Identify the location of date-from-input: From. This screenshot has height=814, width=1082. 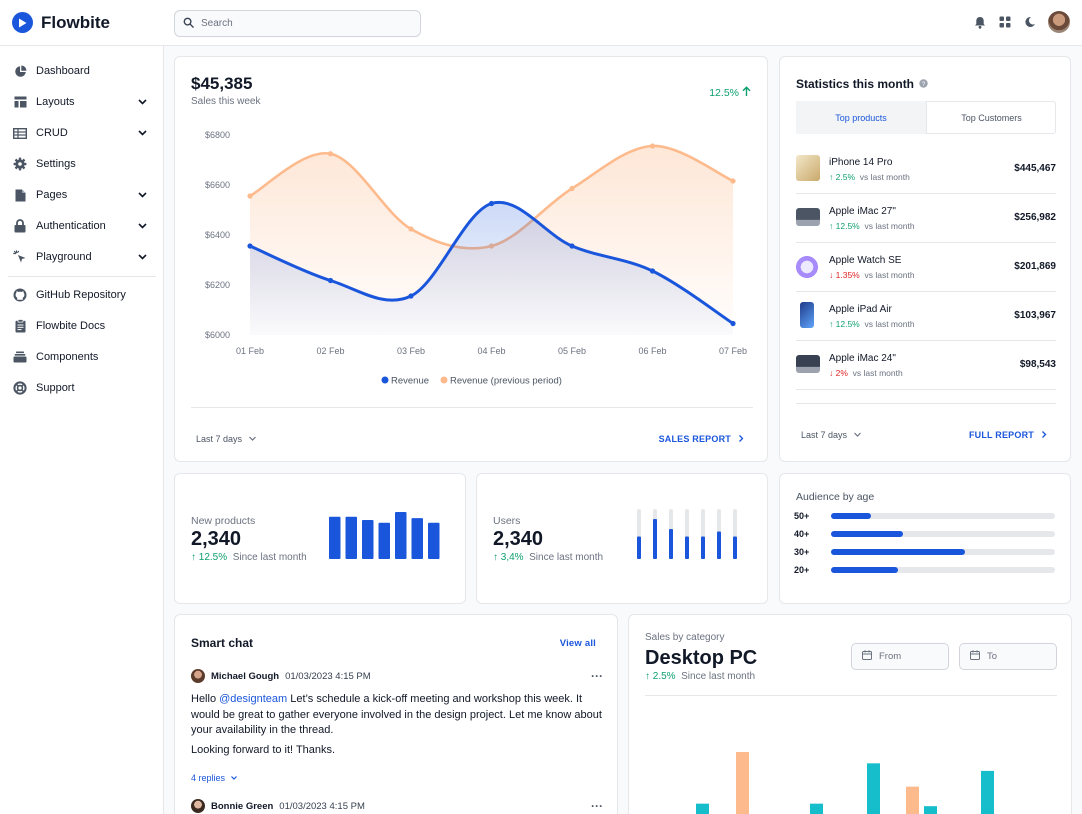
(900, 656).